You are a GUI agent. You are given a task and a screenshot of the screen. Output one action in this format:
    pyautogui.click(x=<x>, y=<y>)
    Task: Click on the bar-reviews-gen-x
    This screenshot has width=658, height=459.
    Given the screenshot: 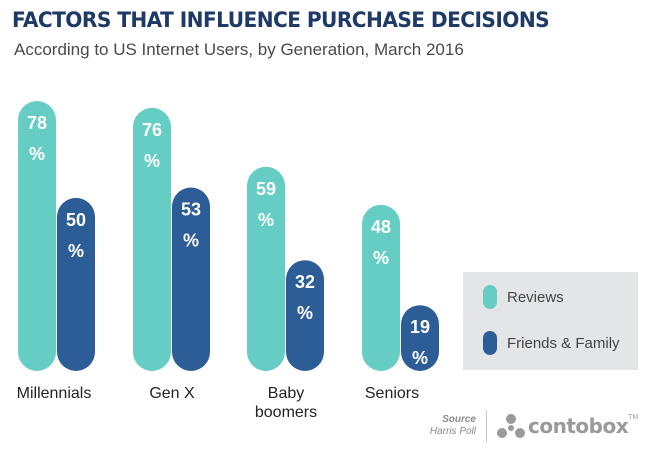 What is the action you would take?
    pyautogui.click(x=152, y=239)
    